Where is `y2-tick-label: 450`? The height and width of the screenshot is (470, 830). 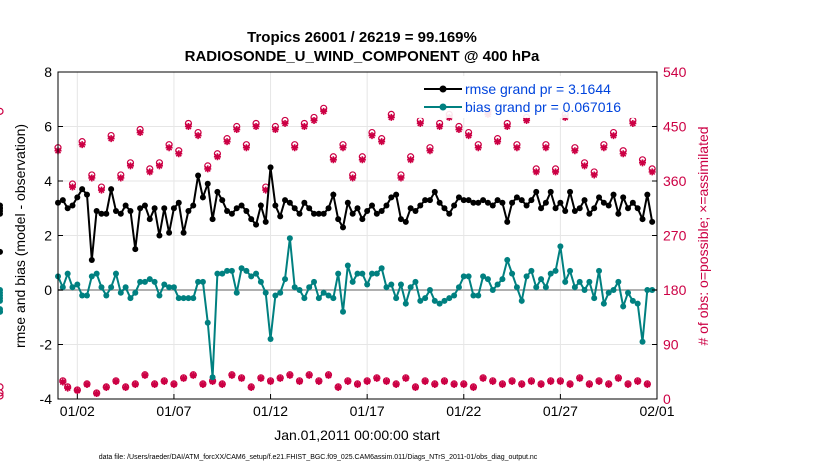 y2-tick-label: 450 is located at coordinates (675, 127).